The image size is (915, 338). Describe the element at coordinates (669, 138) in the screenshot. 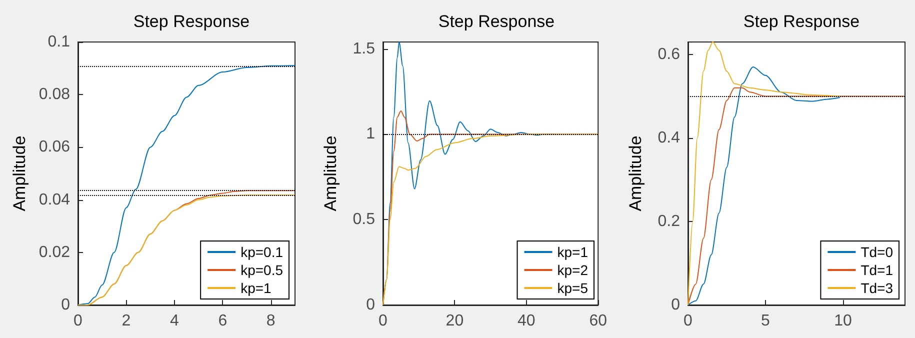

I see `y-tick-label: 0.4` at that location.